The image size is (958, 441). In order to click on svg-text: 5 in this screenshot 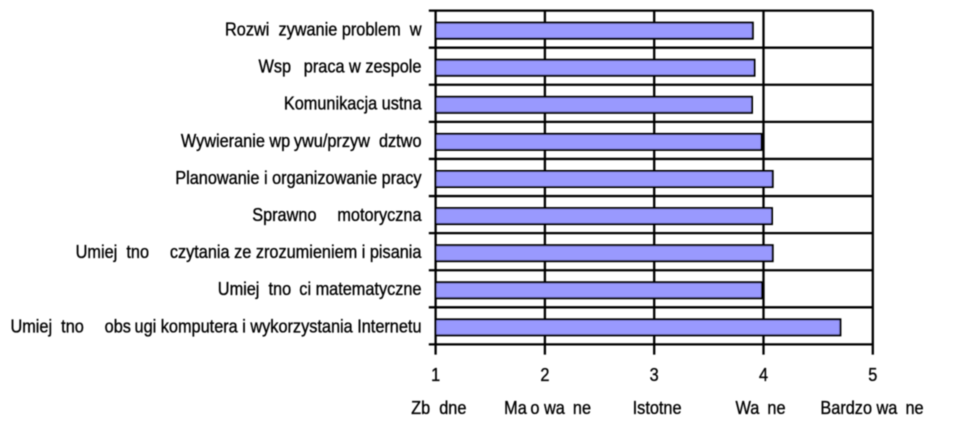, I will do `click(872, 374)`.